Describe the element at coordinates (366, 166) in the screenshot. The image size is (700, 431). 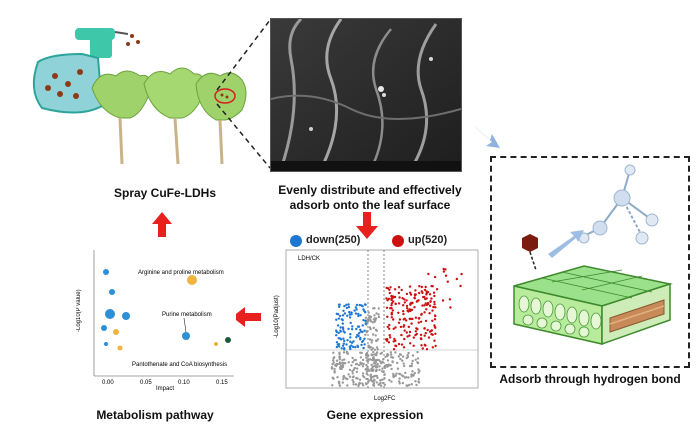
I see `sem-scale-bar` at that location.